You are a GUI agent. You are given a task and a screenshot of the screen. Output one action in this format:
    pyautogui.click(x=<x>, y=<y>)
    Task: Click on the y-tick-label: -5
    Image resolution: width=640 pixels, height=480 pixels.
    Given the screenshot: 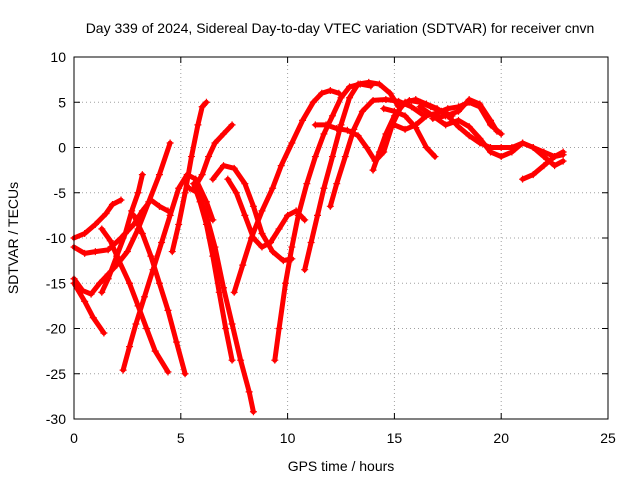 What is the action you would take?
    pyautogui.click(x=60, y=193)
    